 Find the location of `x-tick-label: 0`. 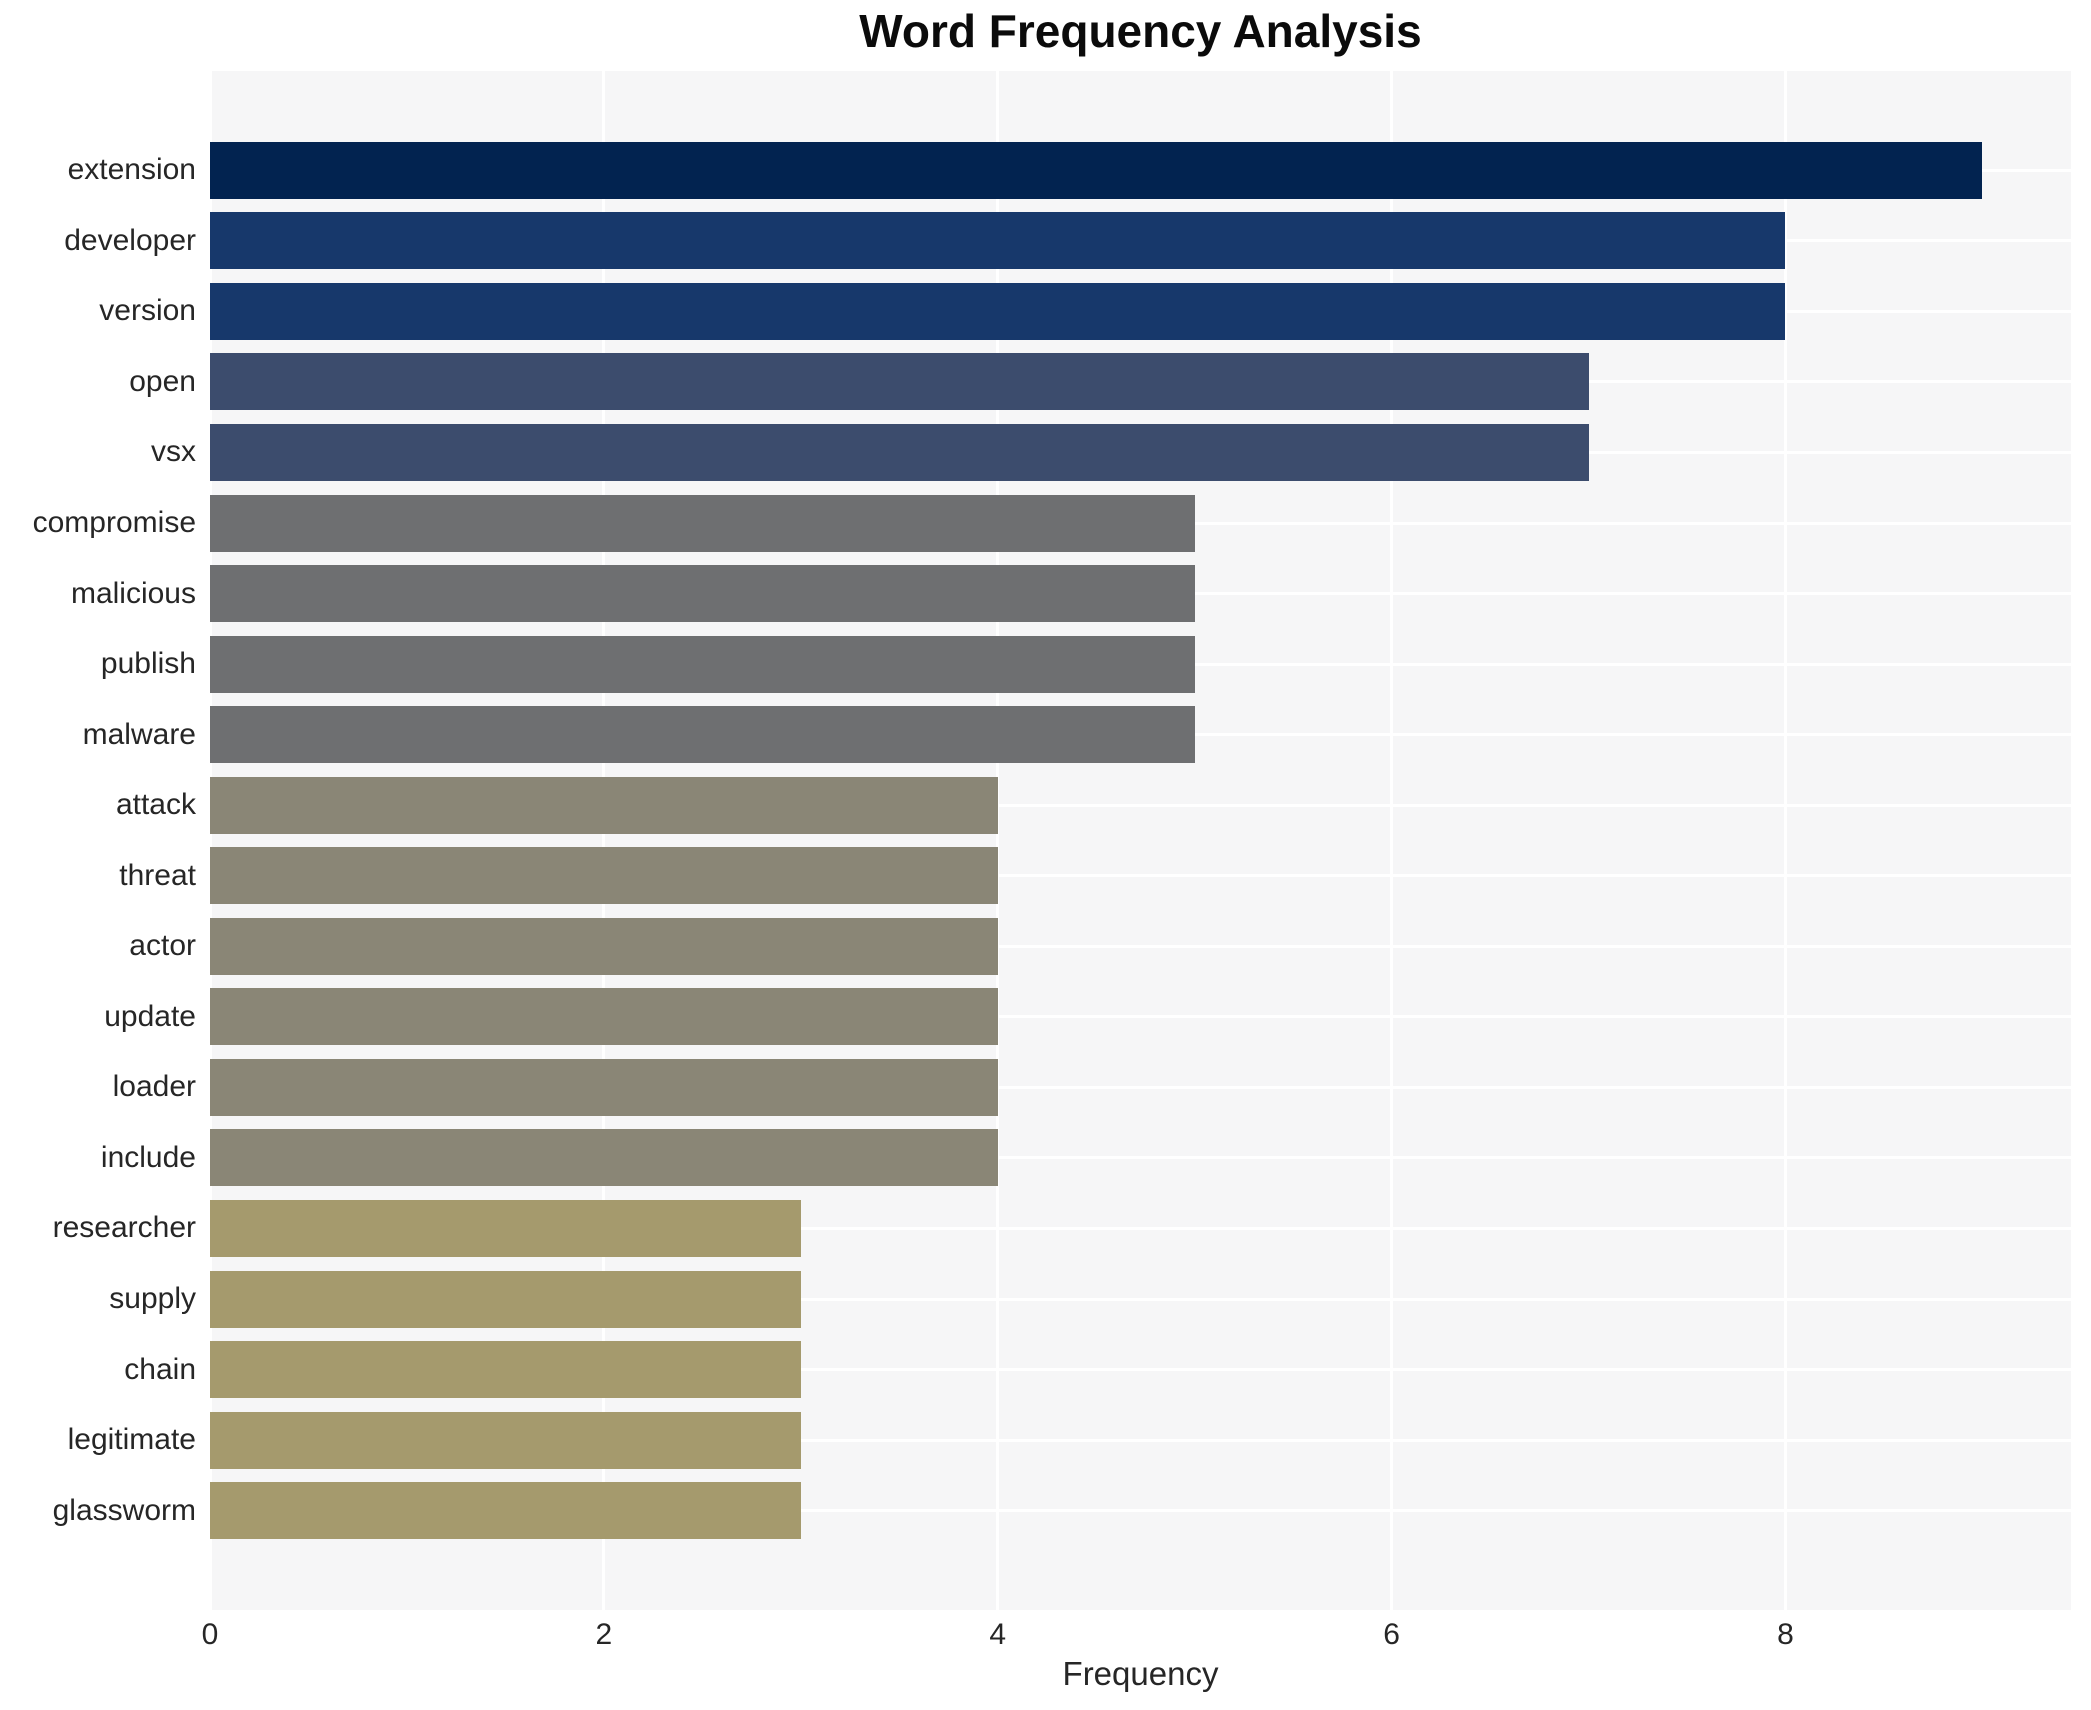

x-tick-label: 0 is located at coordinates (210, 1634).